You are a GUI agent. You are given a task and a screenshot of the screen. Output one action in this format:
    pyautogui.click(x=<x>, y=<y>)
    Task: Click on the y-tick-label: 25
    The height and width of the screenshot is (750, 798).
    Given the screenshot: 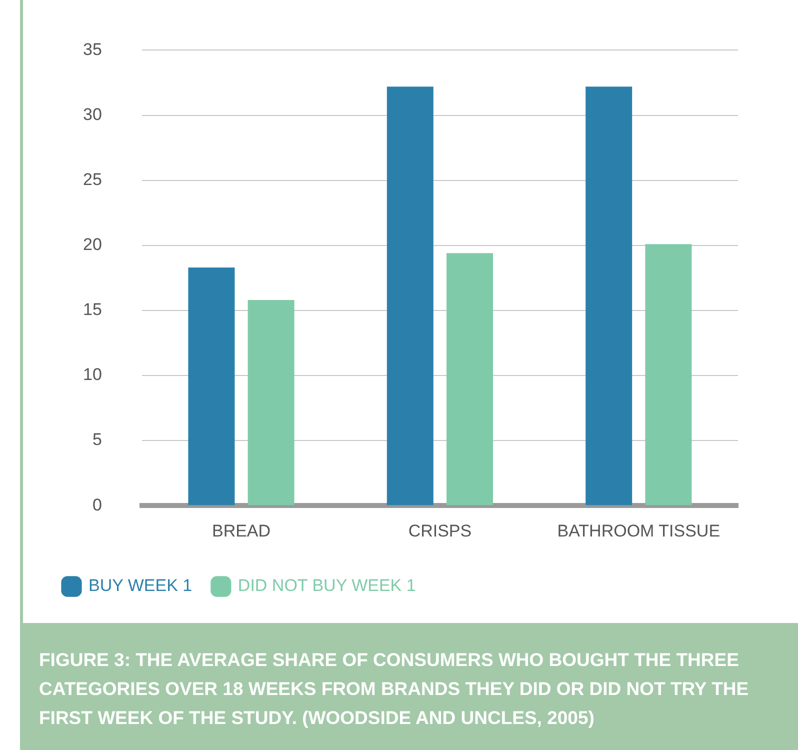 What is the action you would take?
    pyautogui.click(x=92, y=179)
    